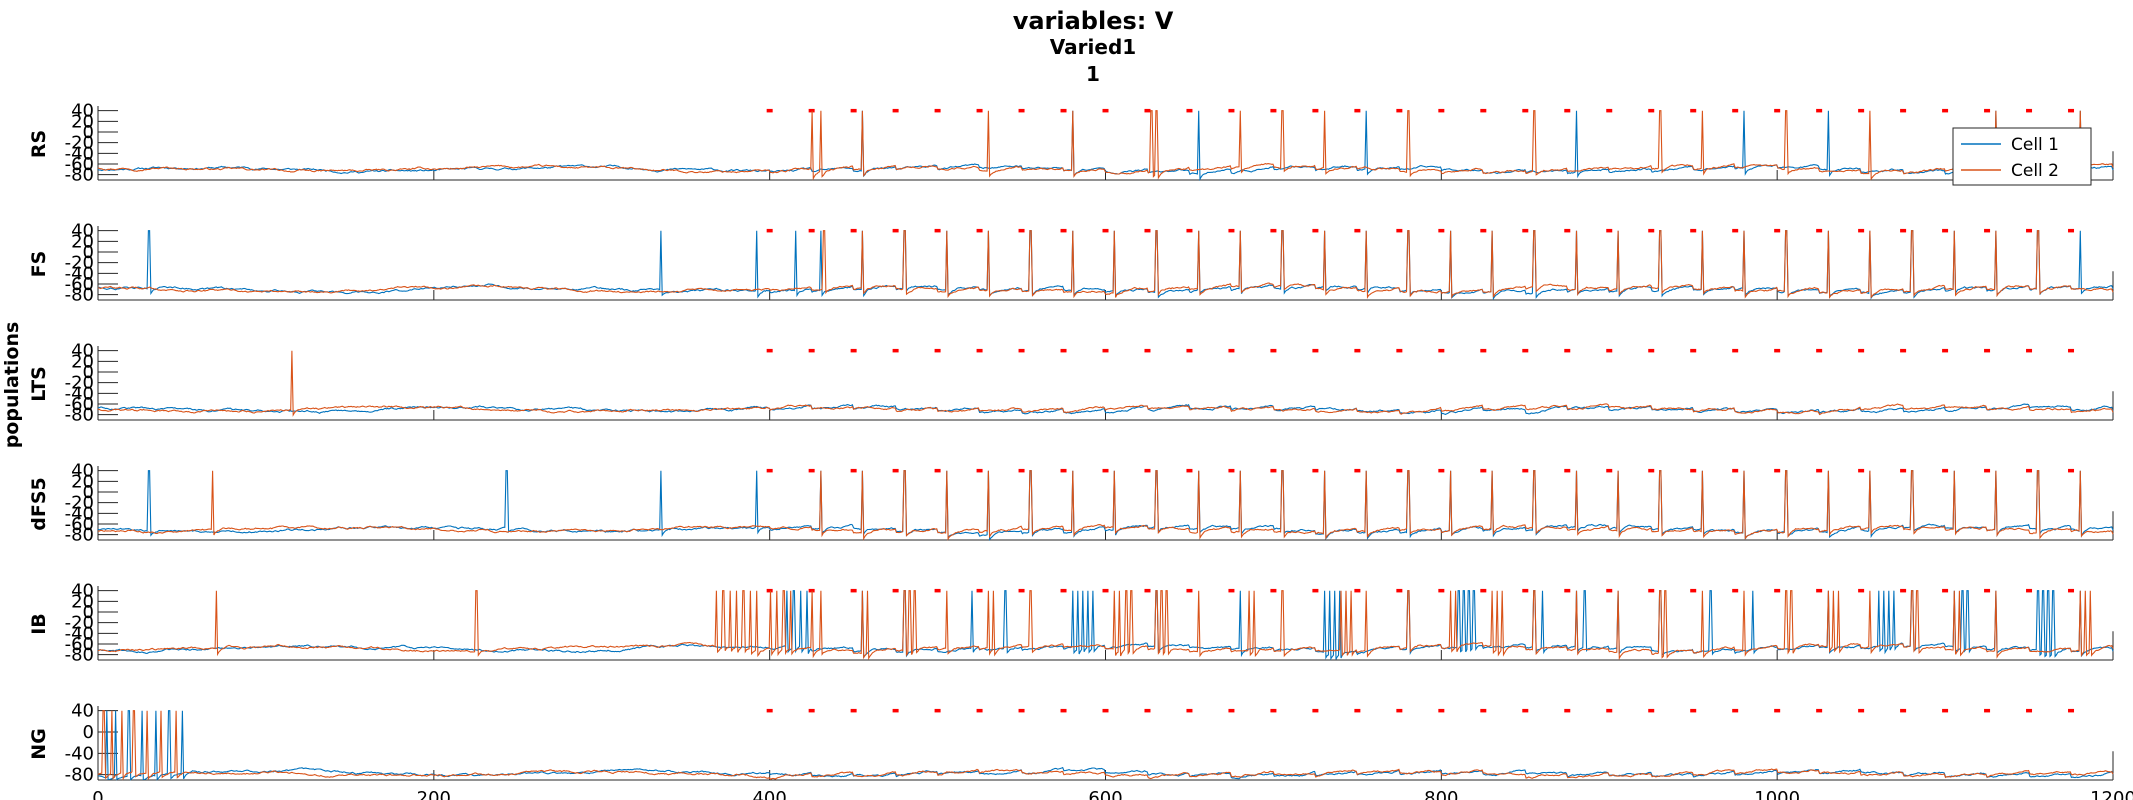  I want to click on common-ylabel: populations, so click(12, 385).